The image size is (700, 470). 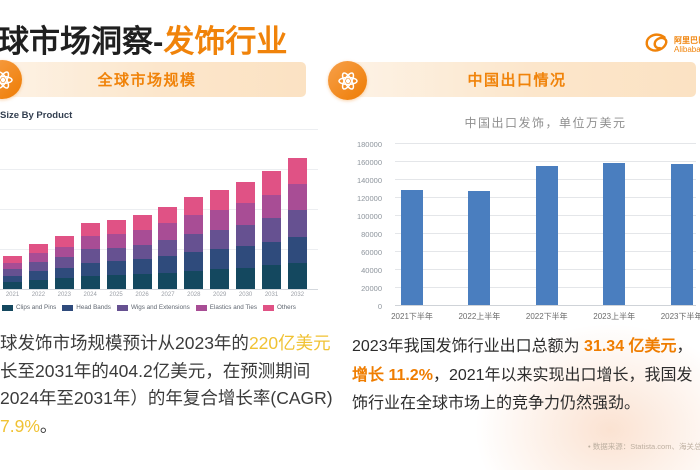 I want to click on left-section-title: 全球市场规模, so click(x=147, y=80).